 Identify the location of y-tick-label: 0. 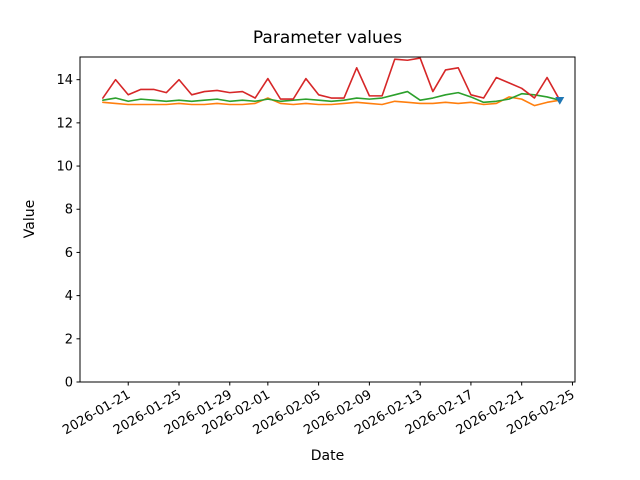
(69, 383).